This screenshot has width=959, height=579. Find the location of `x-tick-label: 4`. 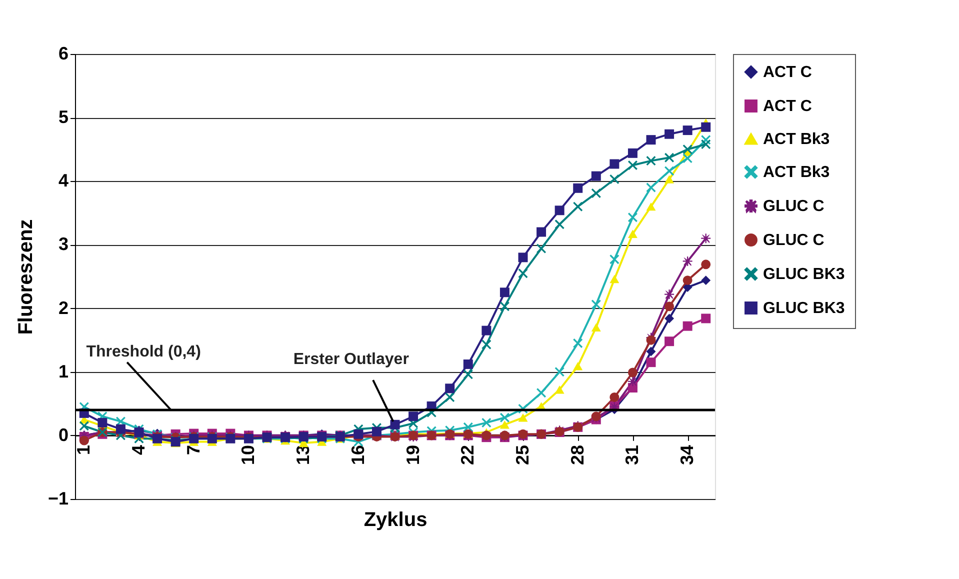

x-tick-label: 4 is located at coordinates (138, 449).